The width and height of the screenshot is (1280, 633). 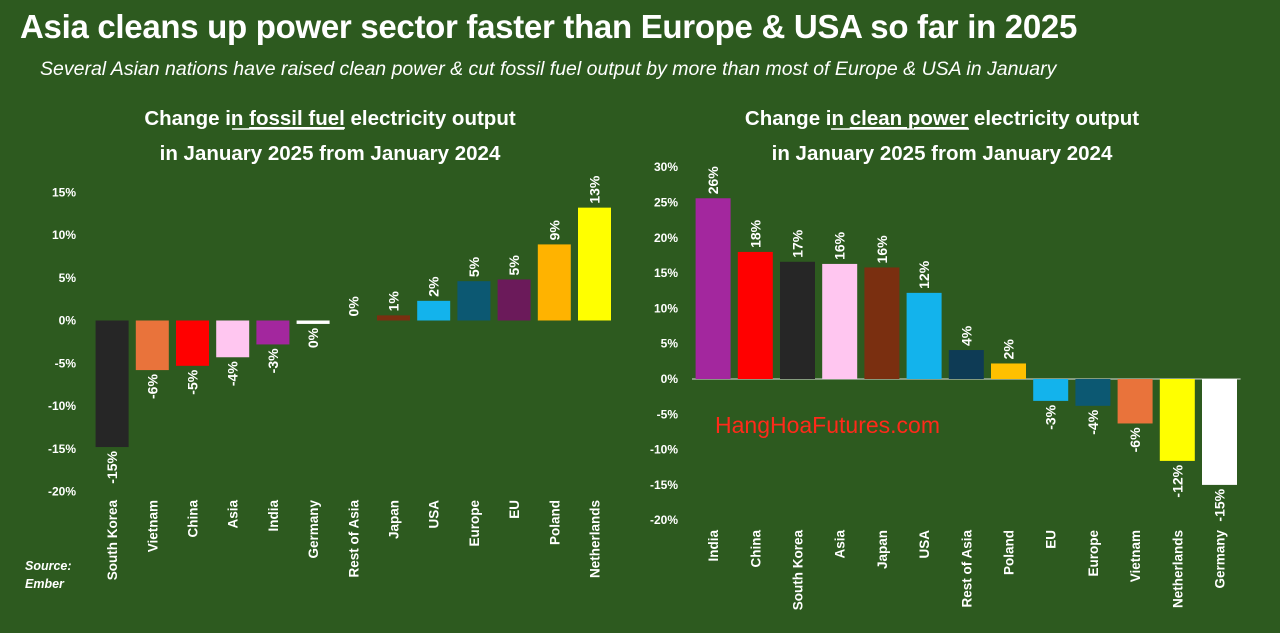 What do you see at coordinates (297, 118) in the screenshot?
I see `chart-title-highlight: fossil fuel` at bounding box center [297, 118].